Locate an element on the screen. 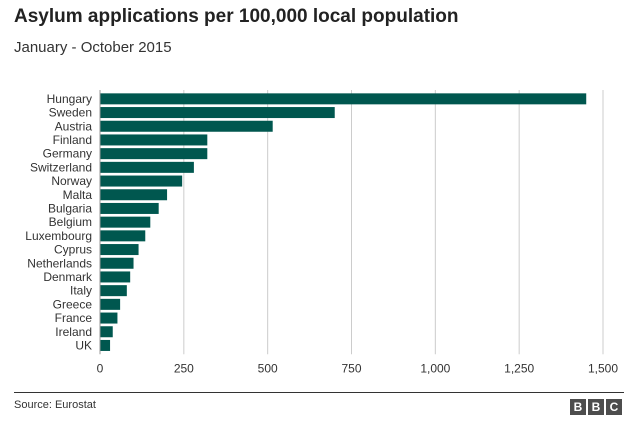 The image size is (633, 423). category-label: Greece is located at coordinates (73, 304).